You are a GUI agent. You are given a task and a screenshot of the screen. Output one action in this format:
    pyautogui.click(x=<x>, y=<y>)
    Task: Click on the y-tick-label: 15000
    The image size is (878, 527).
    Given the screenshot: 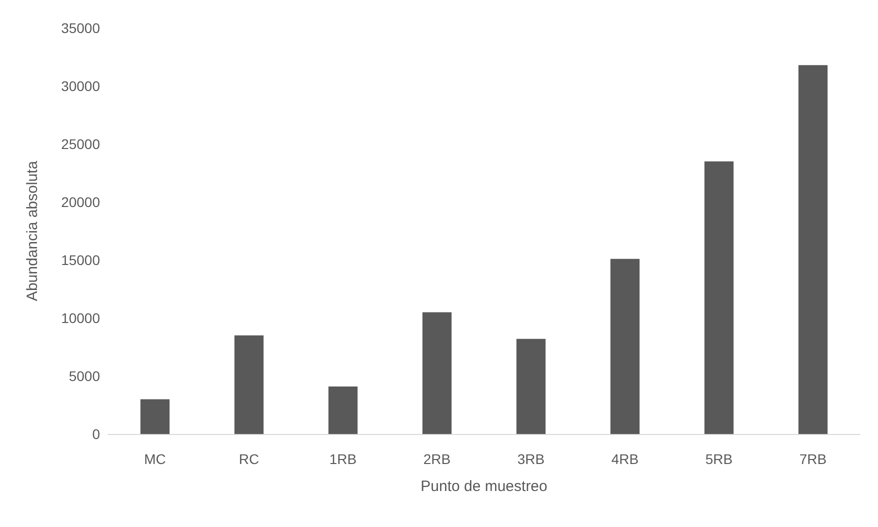 What is the action you would take?
    pyautogui.click(x=80, y=260)
    